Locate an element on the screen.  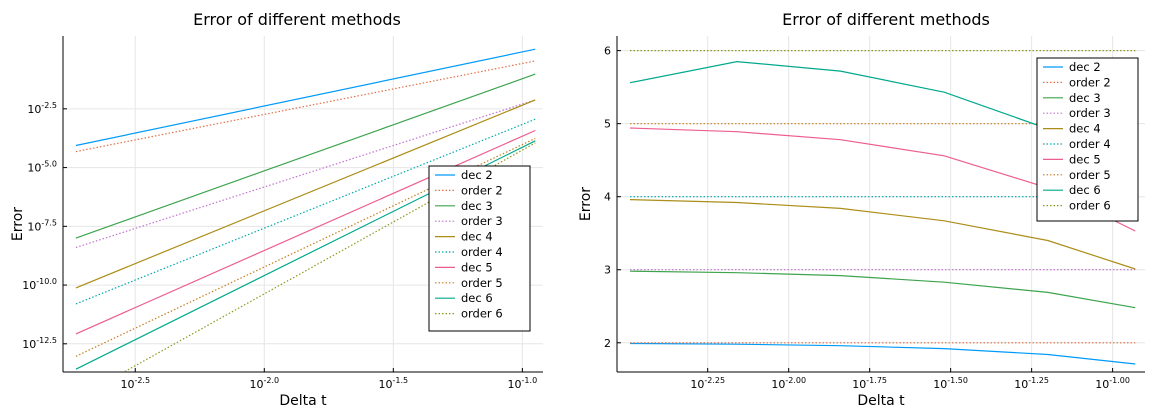
x-tick-label: 10-1.75 is located at coordinates (869, 383).